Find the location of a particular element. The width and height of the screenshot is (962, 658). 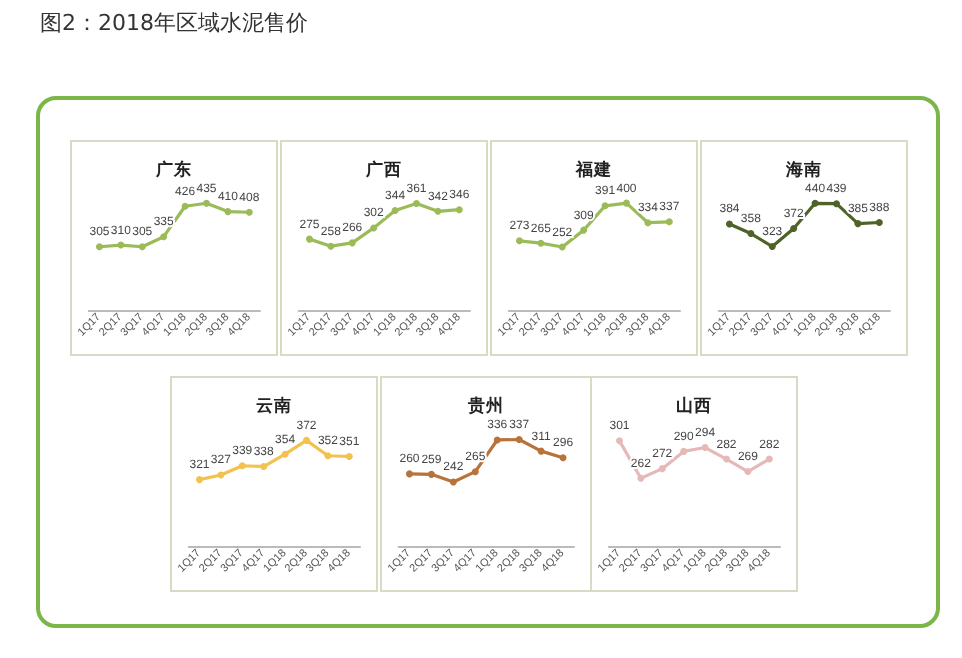

chart-title: 海南 is located at coordinates (803, 169).